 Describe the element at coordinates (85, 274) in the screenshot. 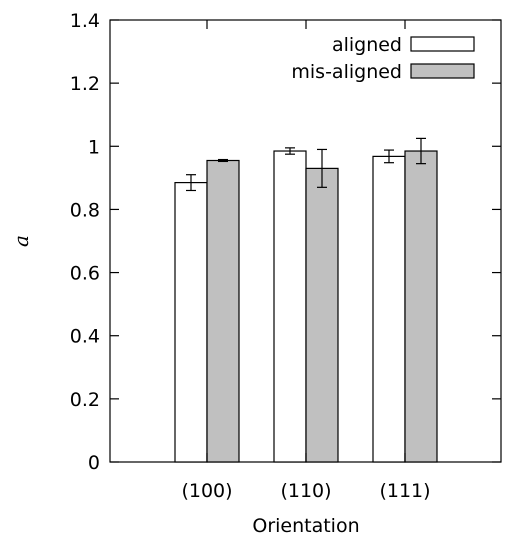

I see `y-tick-label: 0.6` at that location.